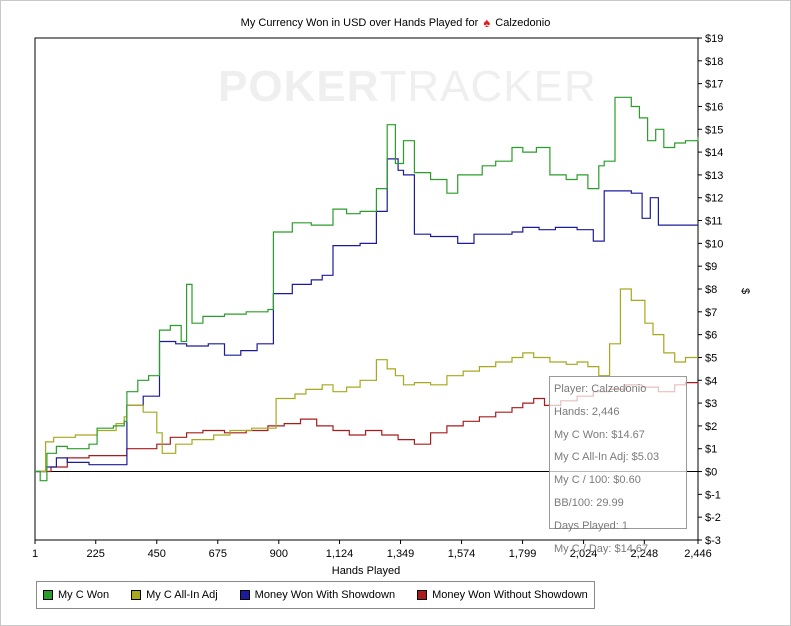 This screenshot has width=791, height=626. I want to click on y-tick-label: $17, so click(714, 85).